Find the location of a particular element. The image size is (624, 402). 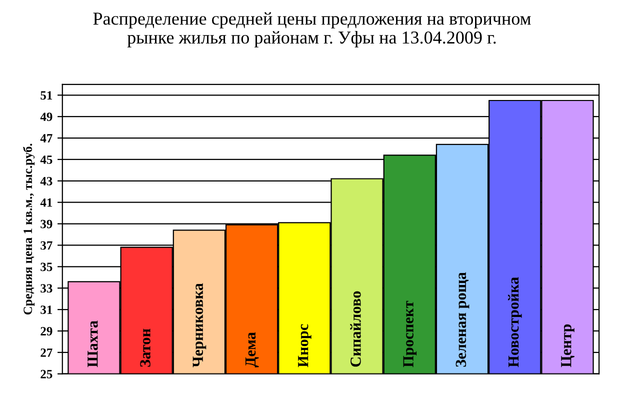

y-tick-label: 47 is located at coordinates (46, 138).